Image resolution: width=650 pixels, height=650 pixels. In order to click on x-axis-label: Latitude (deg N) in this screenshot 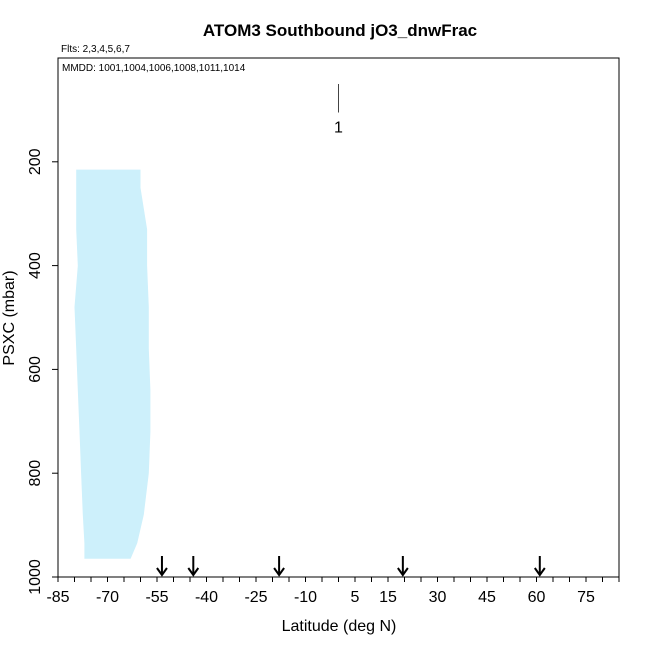, I will do `click(339, 626)`.